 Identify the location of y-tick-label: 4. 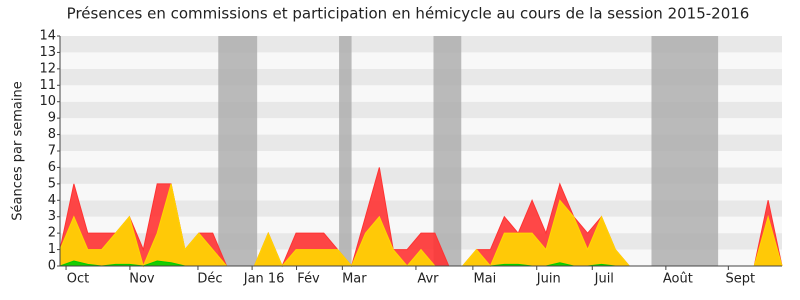
(52, 200).